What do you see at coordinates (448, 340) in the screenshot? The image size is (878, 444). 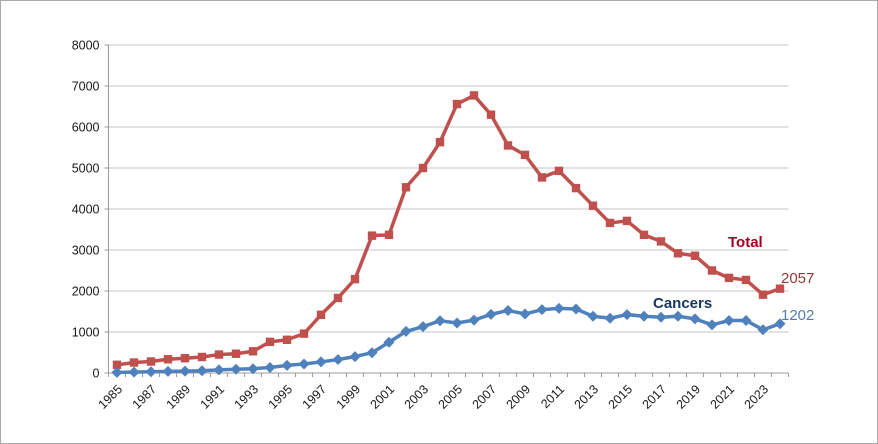 I see `series-line-cancers` at bounding box center [448, 340].